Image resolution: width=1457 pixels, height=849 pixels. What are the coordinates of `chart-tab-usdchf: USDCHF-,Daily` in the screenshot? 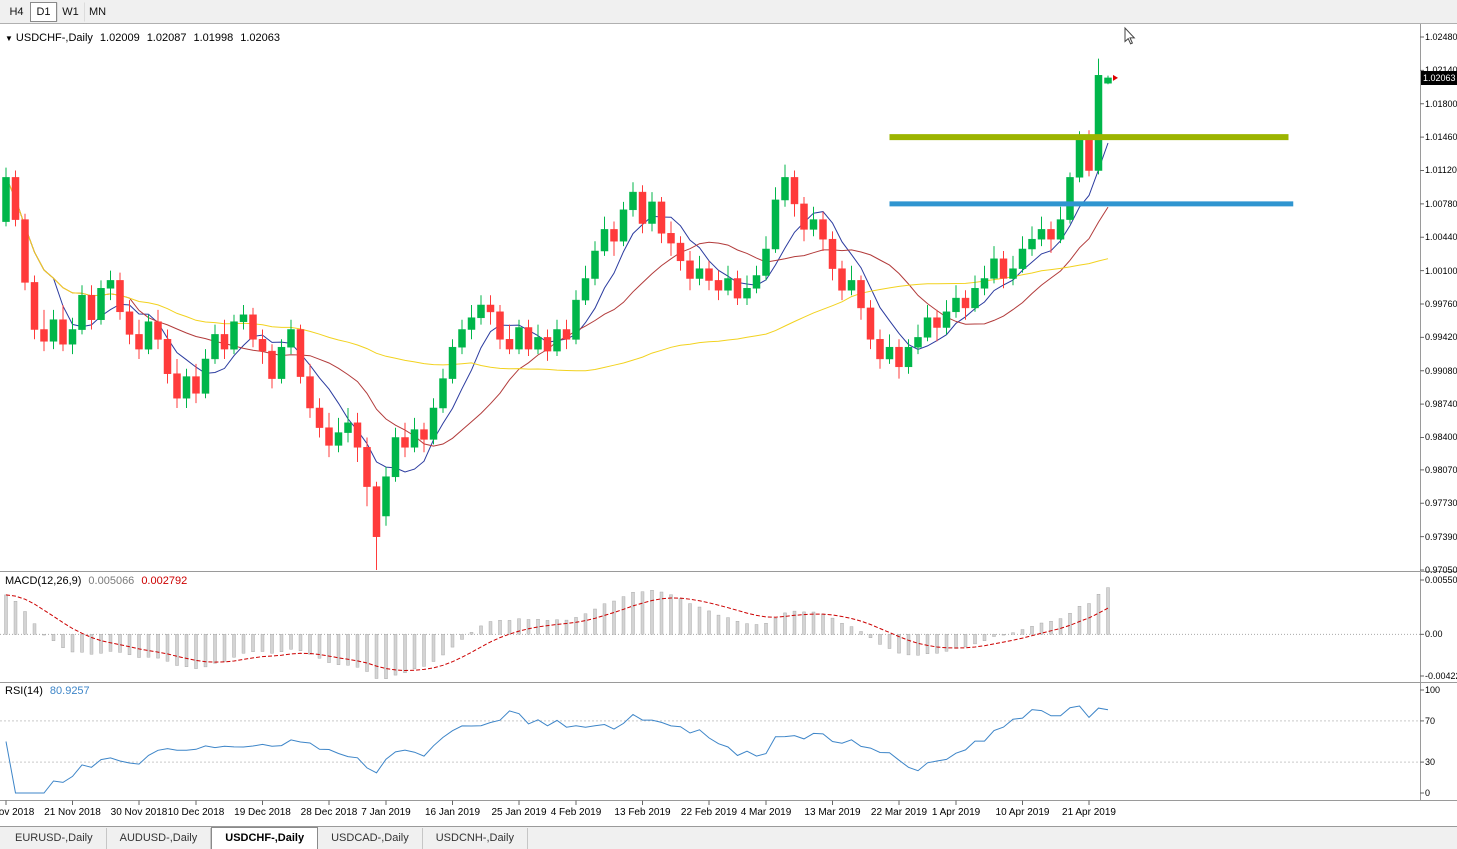 It's located at (265, 838).